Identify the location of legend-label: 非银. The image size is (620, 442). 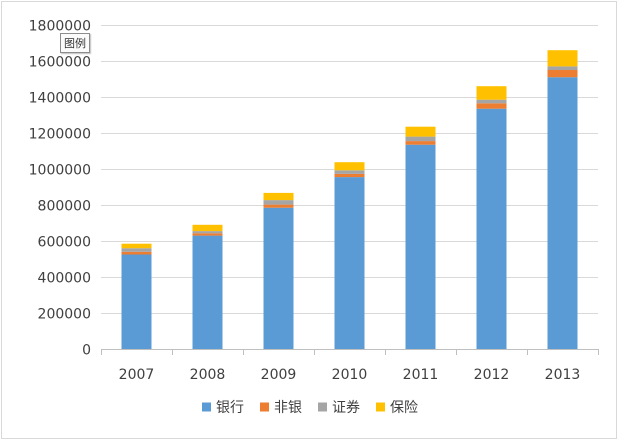
(288, 408).